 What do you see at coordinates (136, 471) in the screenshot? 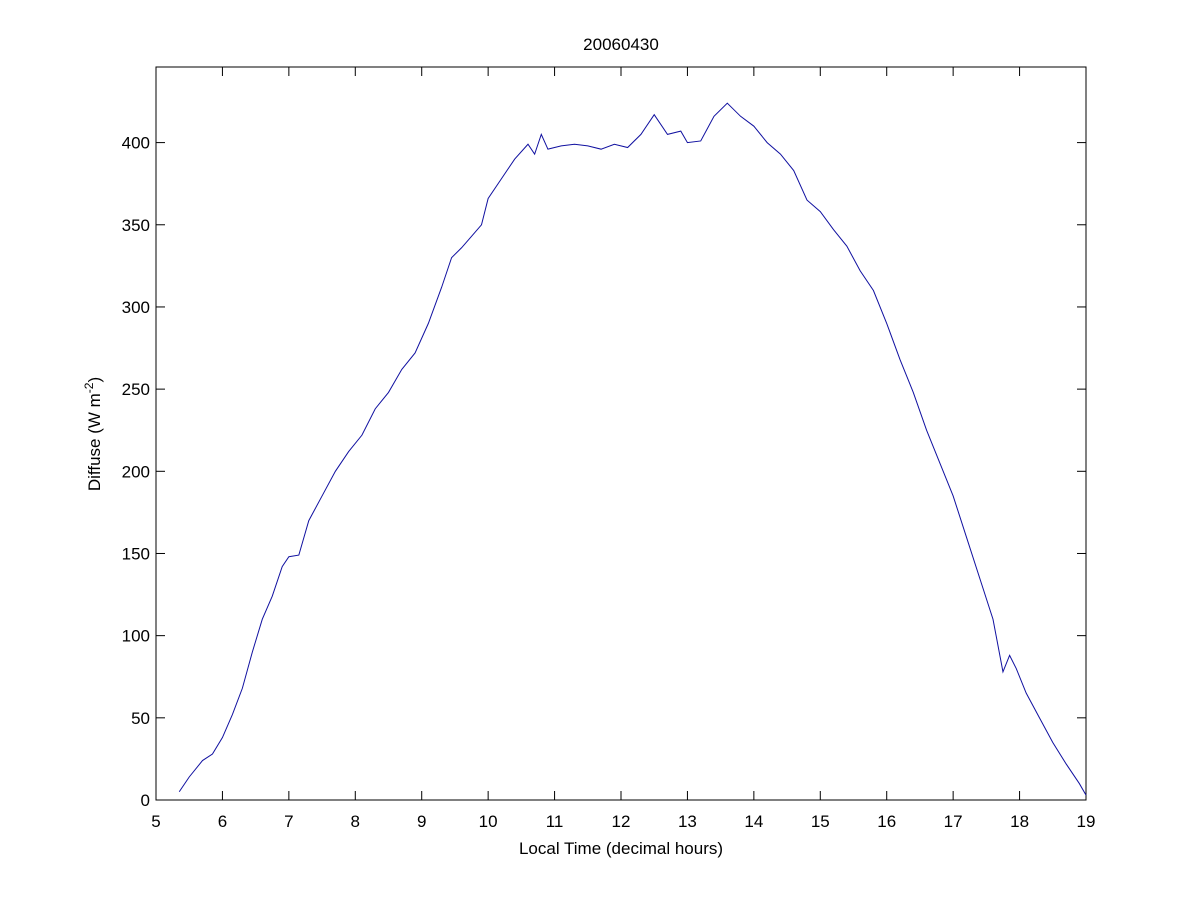
I see `y-tick-label: 200` at bounding box center [136, 471].